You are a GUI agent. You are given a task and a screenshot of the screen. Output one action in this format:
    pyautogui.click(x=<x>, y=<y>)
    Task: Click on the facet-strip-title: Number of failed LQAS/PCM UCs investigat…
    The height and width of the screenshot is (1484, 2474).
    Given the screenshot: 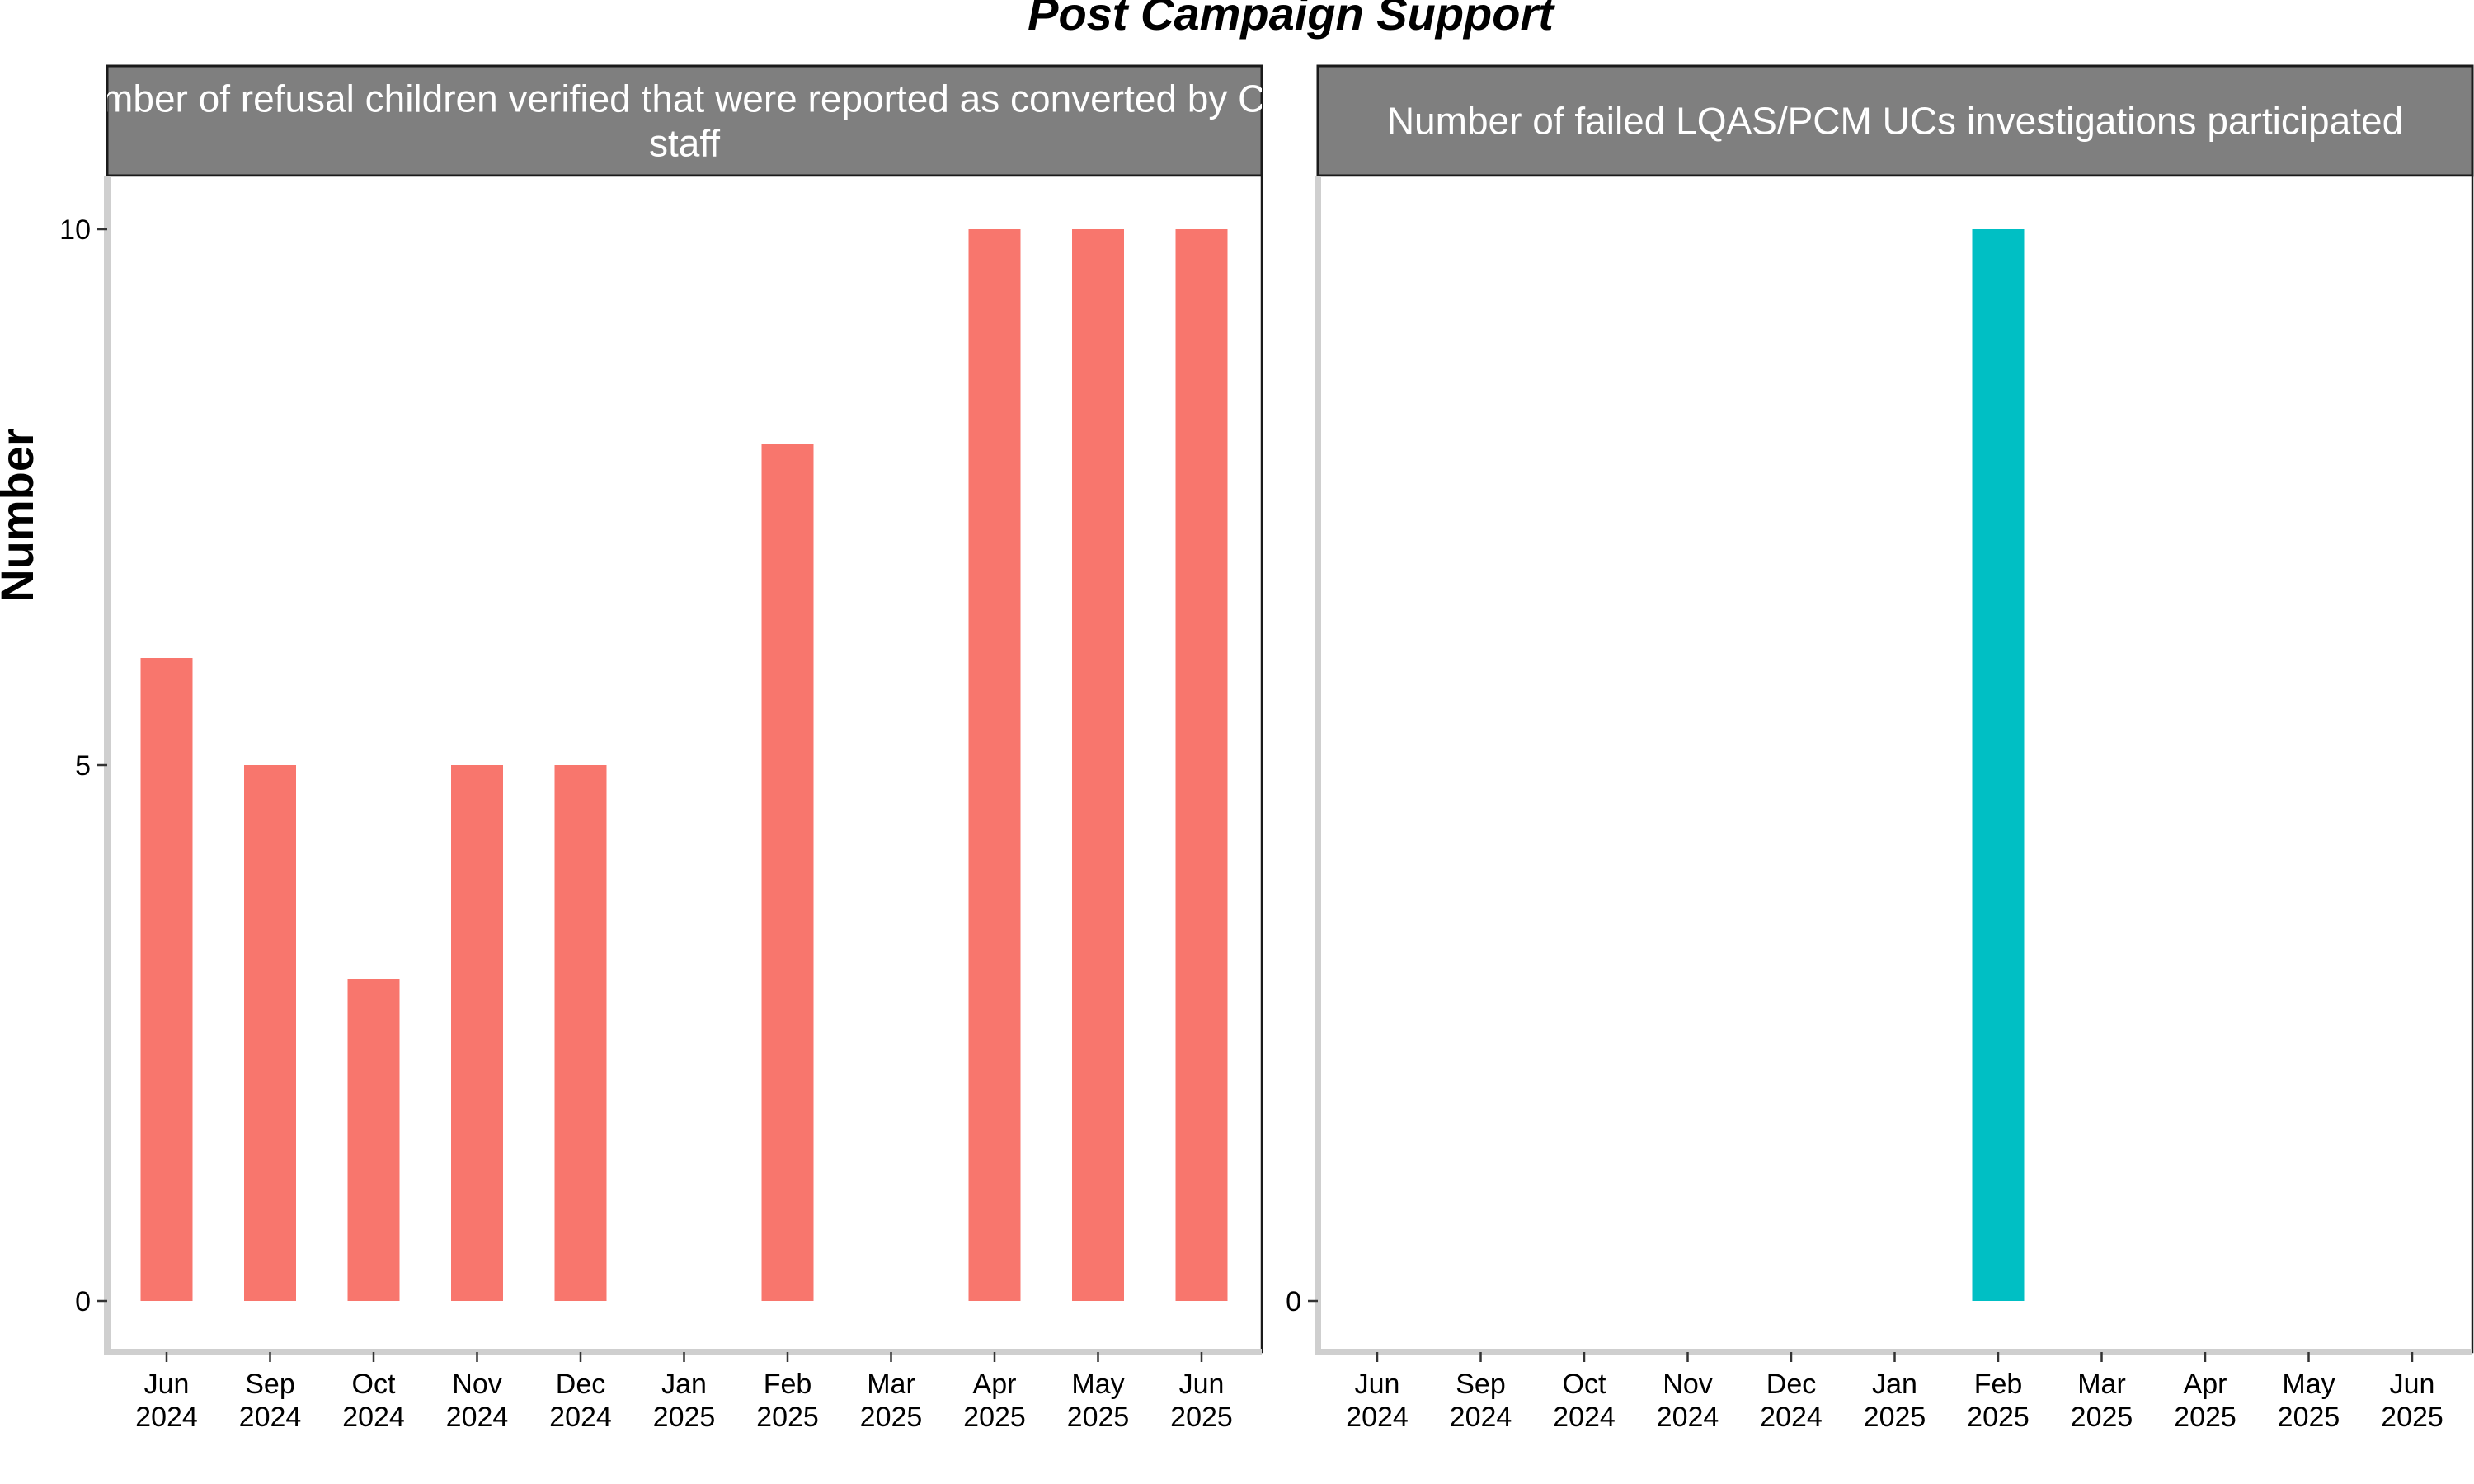 What is the action you would take?
    pyautogui.click(x=1895, y=121)
    